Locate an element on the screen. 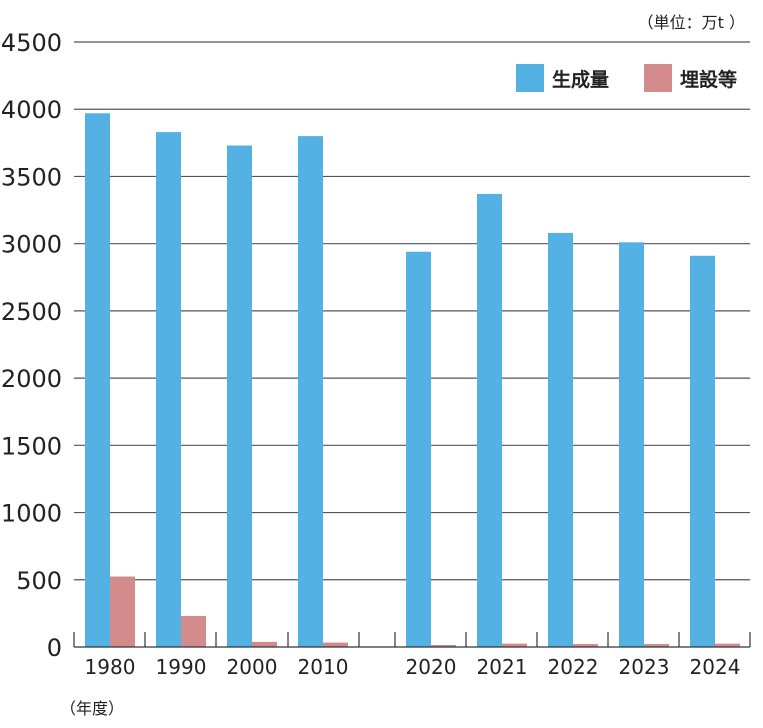 The width and height of the screenshot is (763, 728). x-axis: 1980 1990 2000 2010 2020 2021 2022 2023 2024 is located at coordinates (412, 655).